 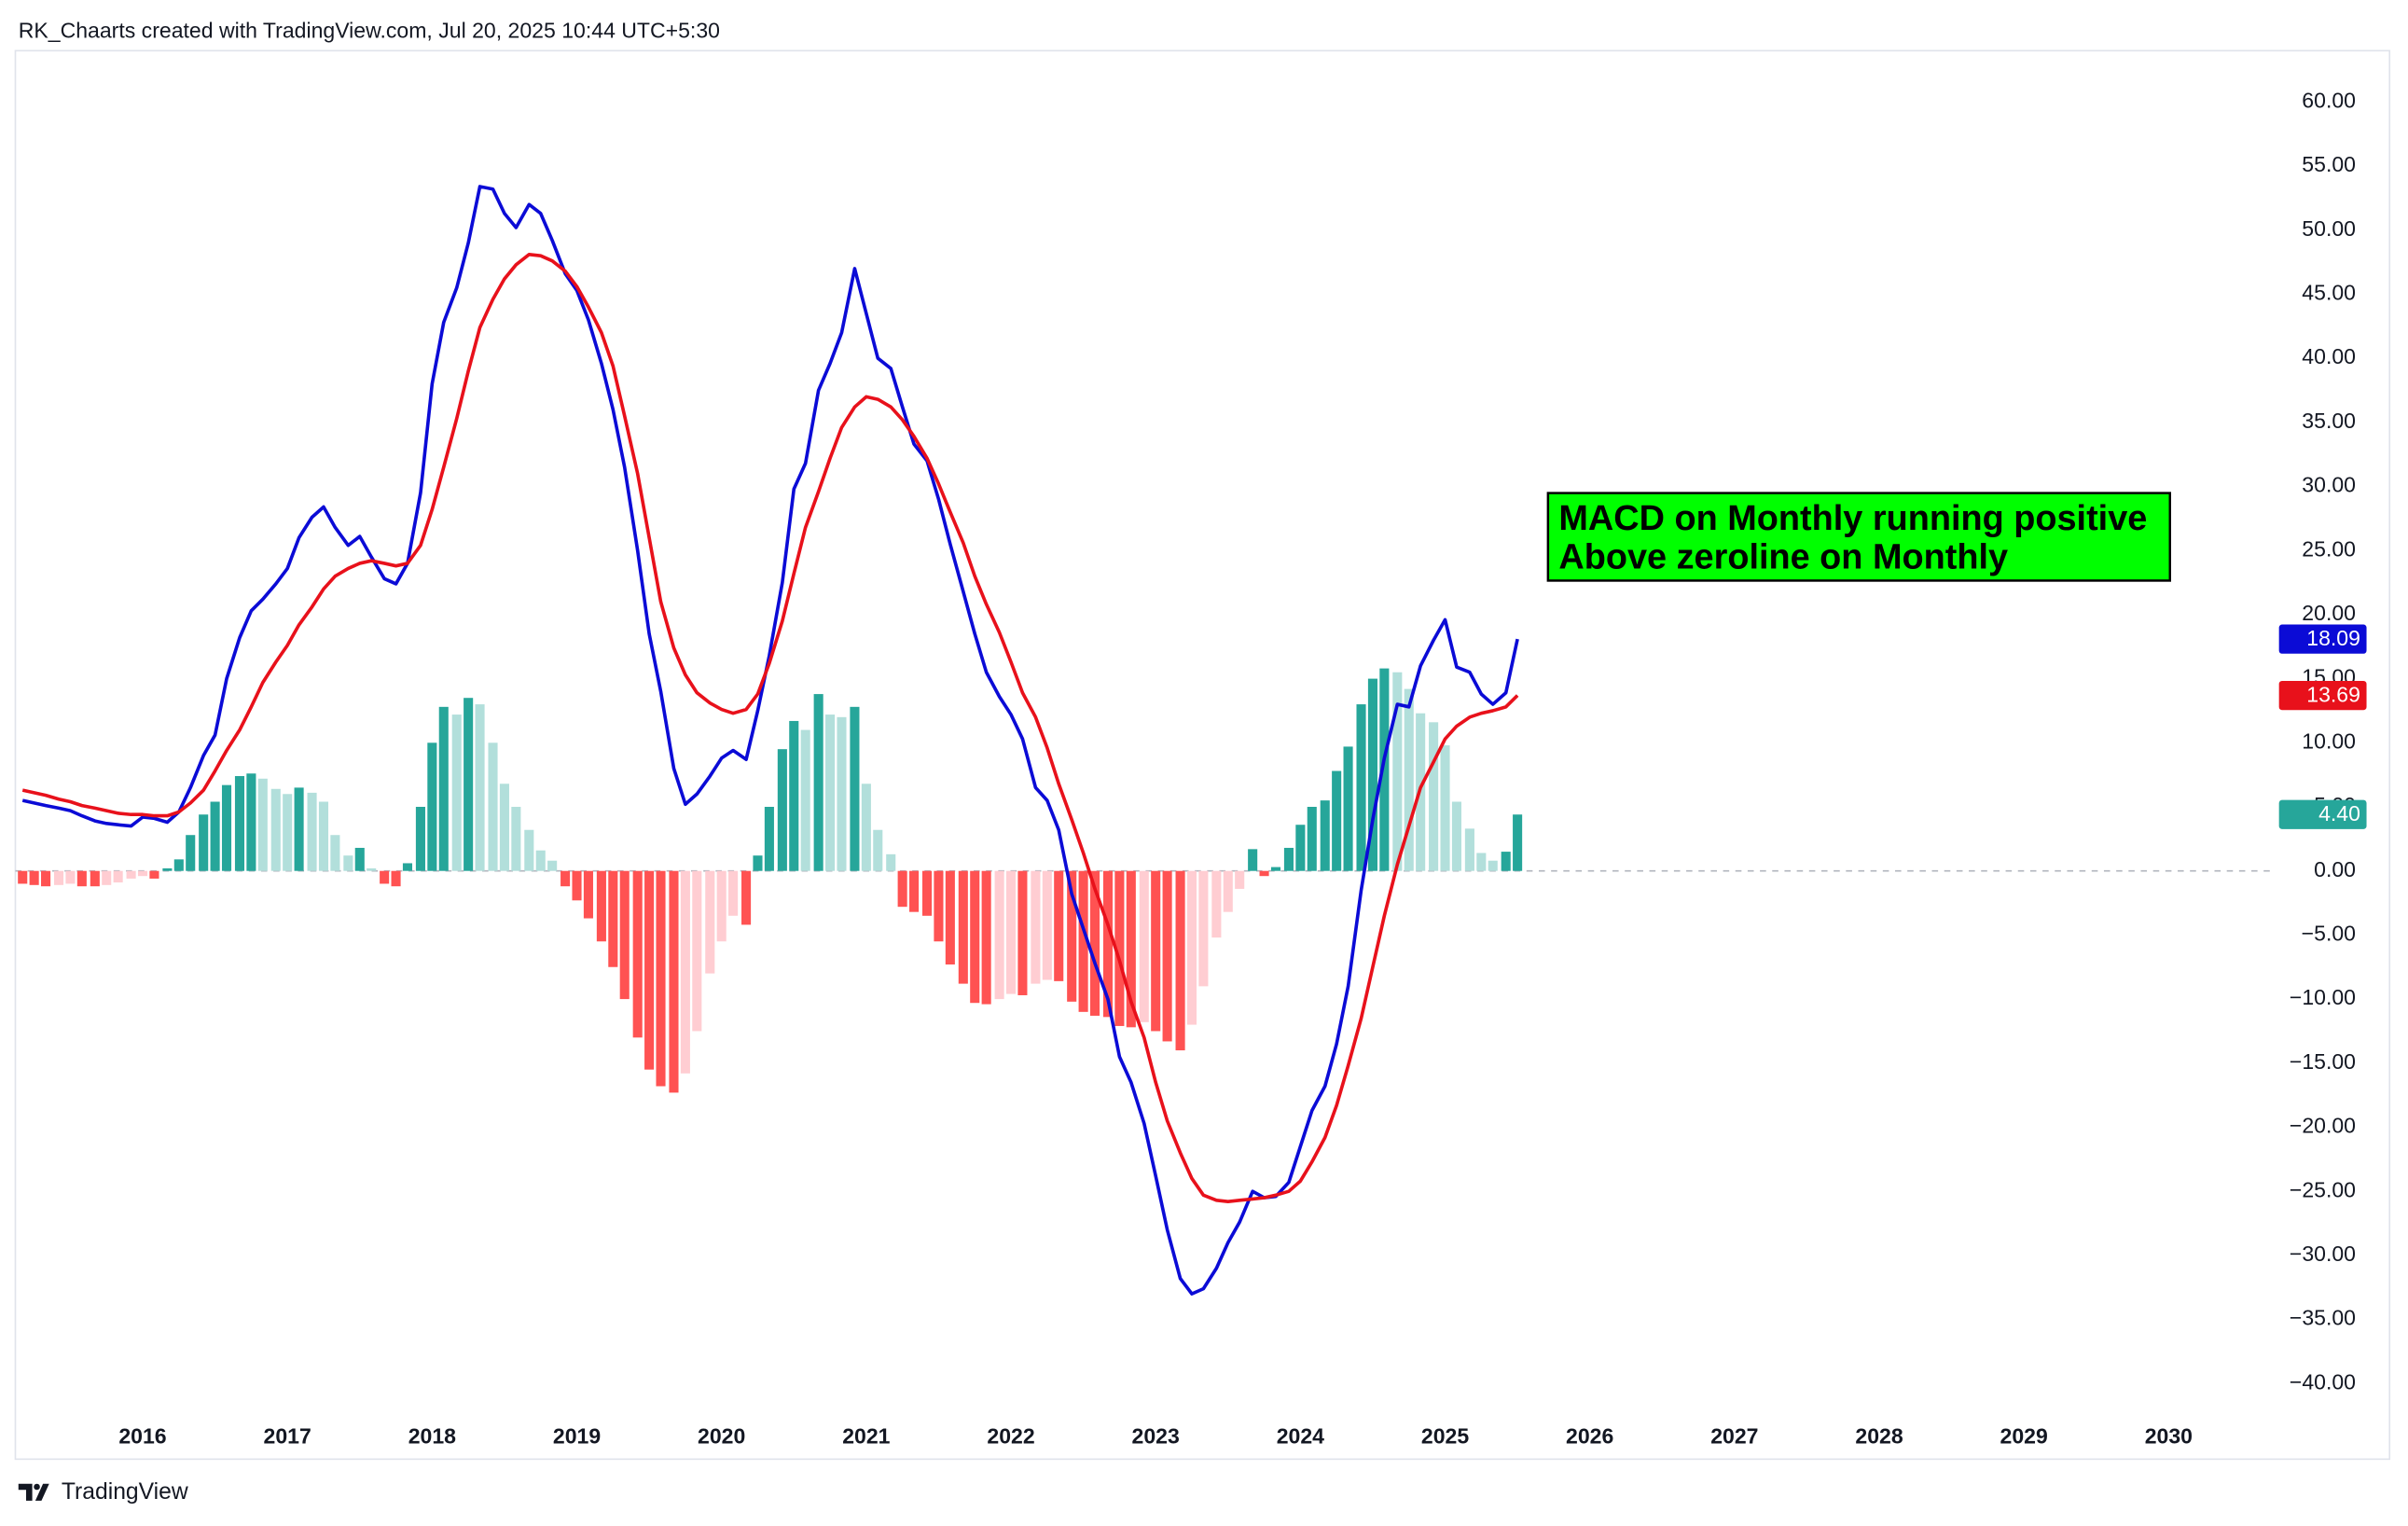 I want to click on last-value-label: 4.40, so click(x=2339, y=813).